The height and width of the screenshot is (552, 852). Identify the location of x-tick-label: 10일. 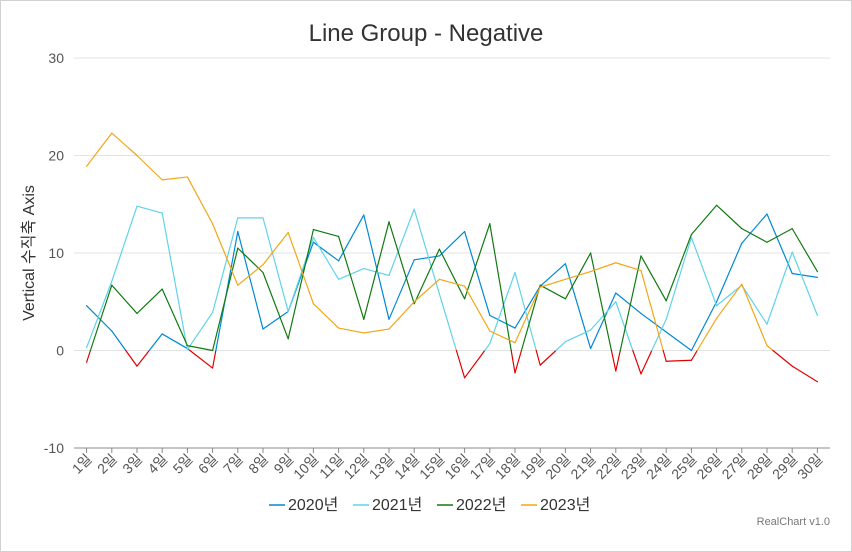
(305, 466).